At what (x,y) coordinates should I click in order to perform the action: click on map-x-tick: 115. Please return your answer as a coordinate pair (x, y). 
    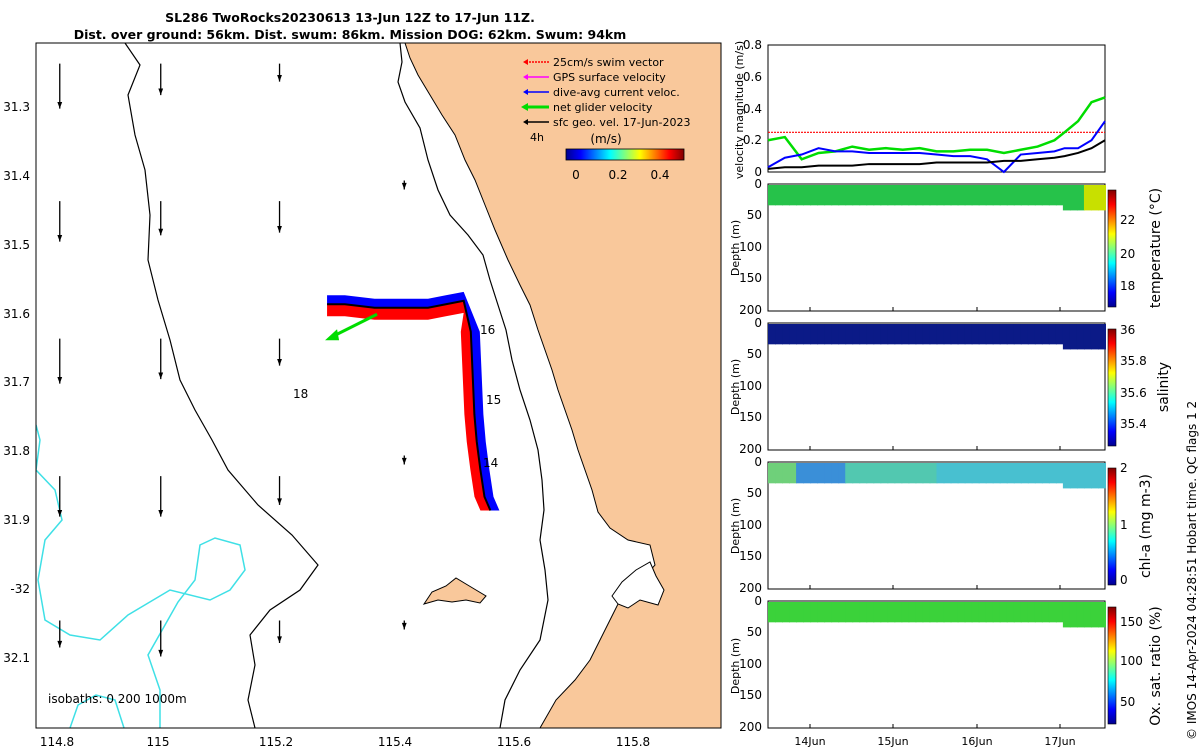
    Looking at the image, I should click on (158, 742).